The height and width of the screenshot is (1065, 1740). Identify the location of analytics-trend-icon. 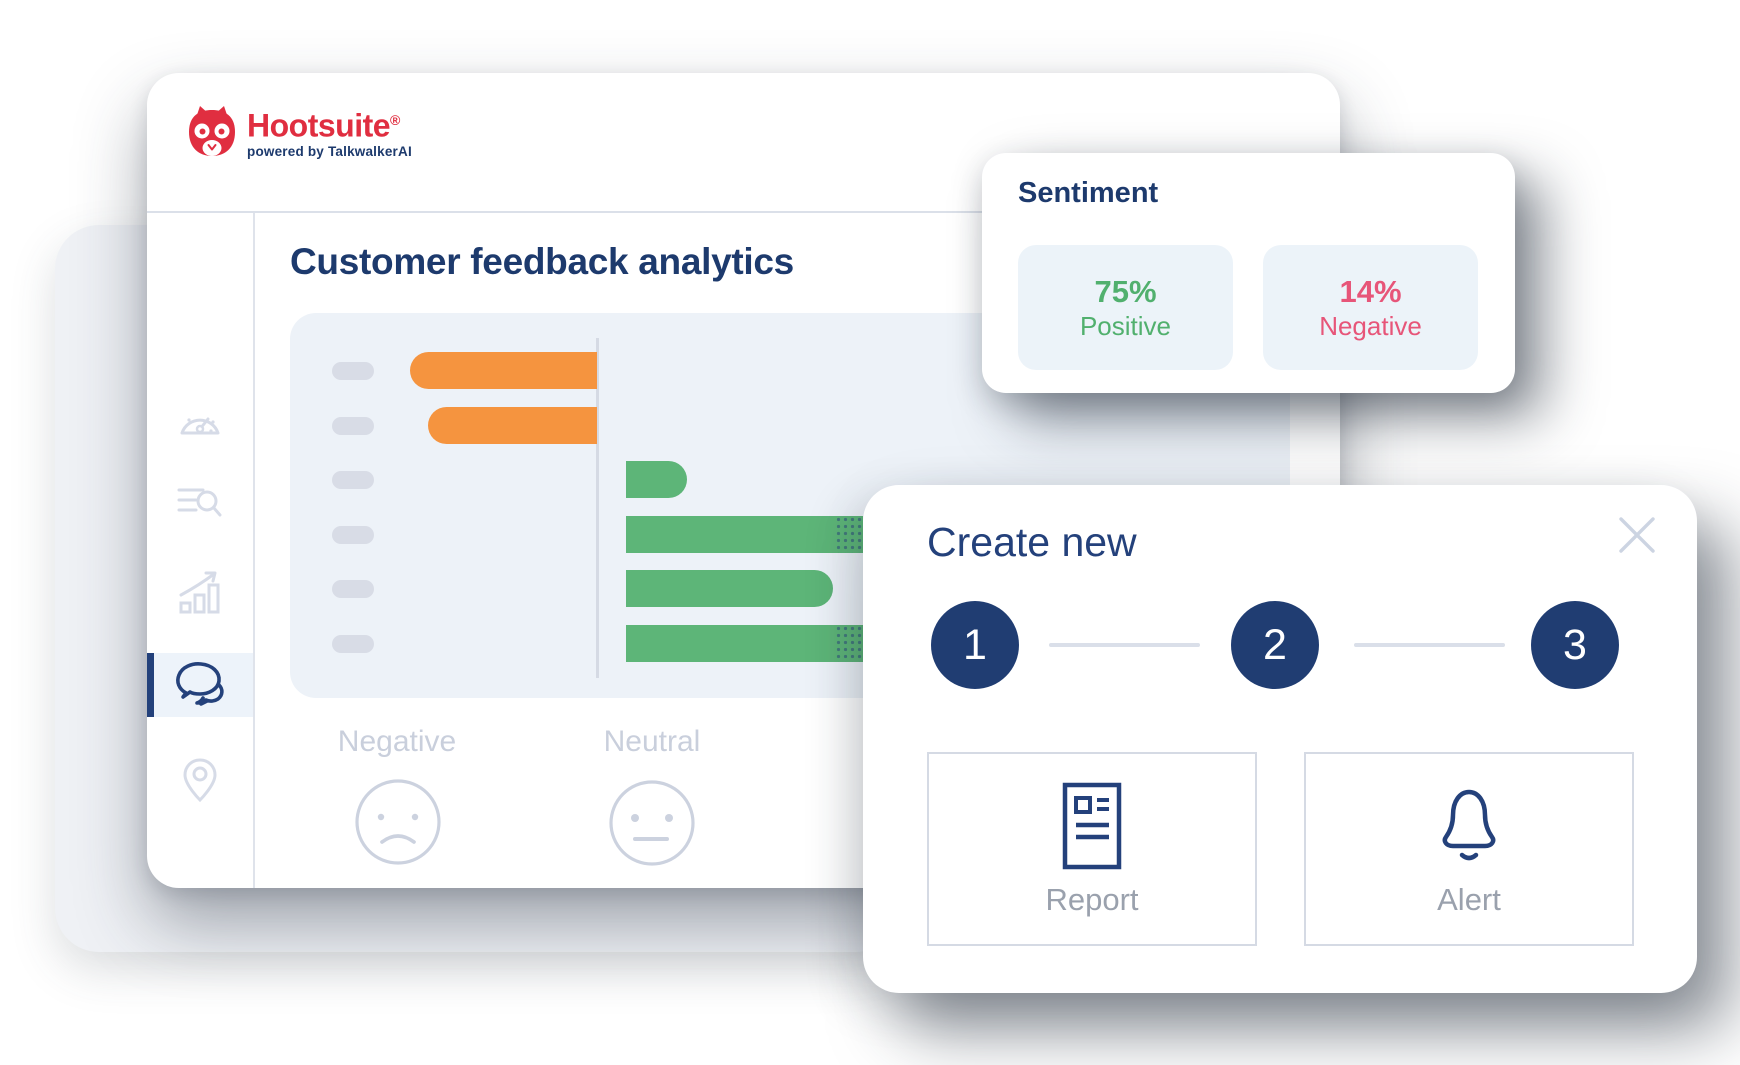
(199, 592).